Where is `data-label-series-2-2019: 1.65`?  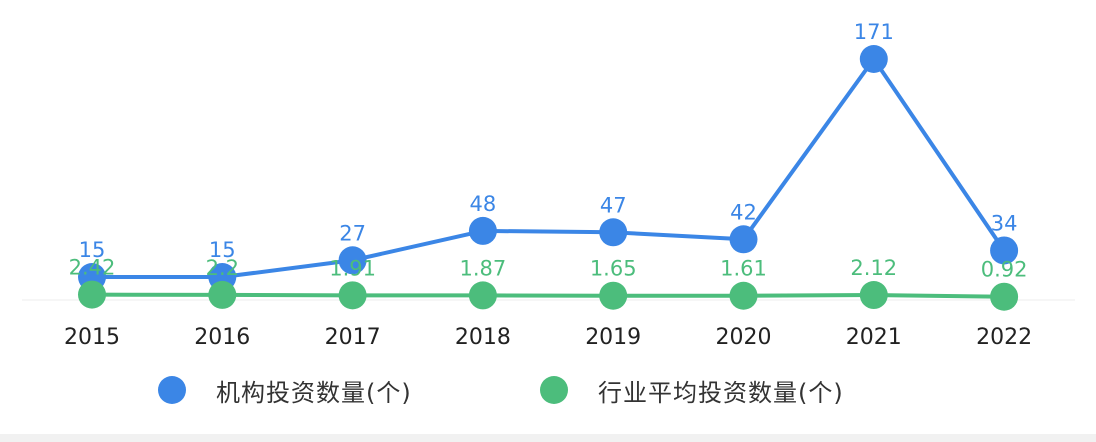
data-label-series-2-2019: 1.65 is located at coordinates (613, 269).